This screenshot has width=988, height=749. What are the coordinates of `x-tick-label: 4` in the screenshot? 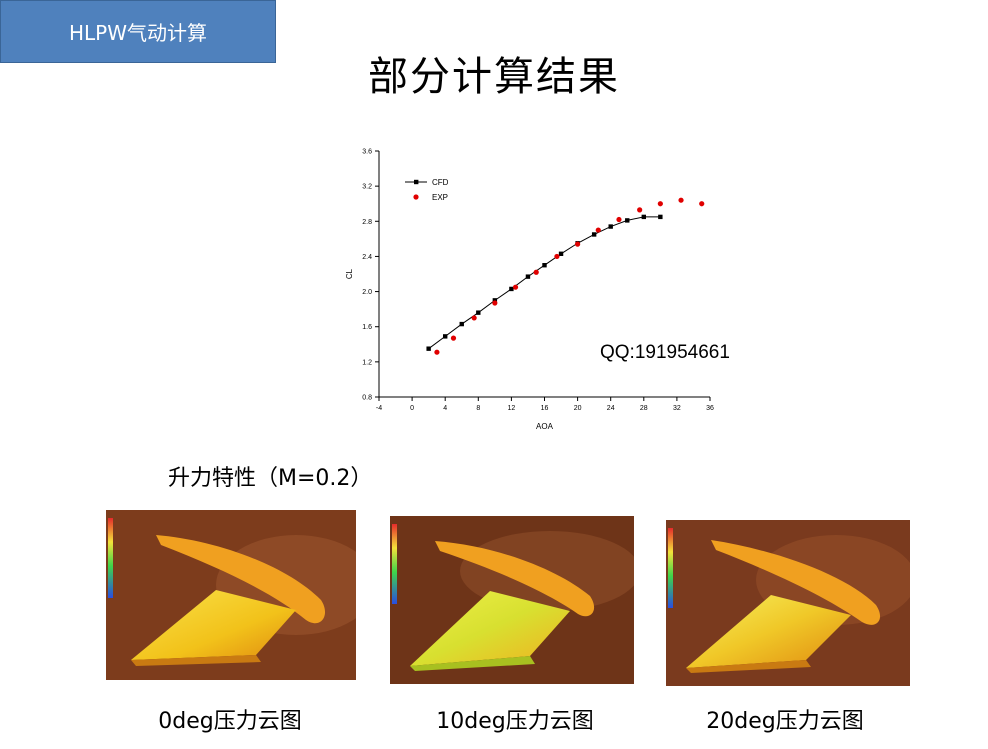 It's located at (445, 408).